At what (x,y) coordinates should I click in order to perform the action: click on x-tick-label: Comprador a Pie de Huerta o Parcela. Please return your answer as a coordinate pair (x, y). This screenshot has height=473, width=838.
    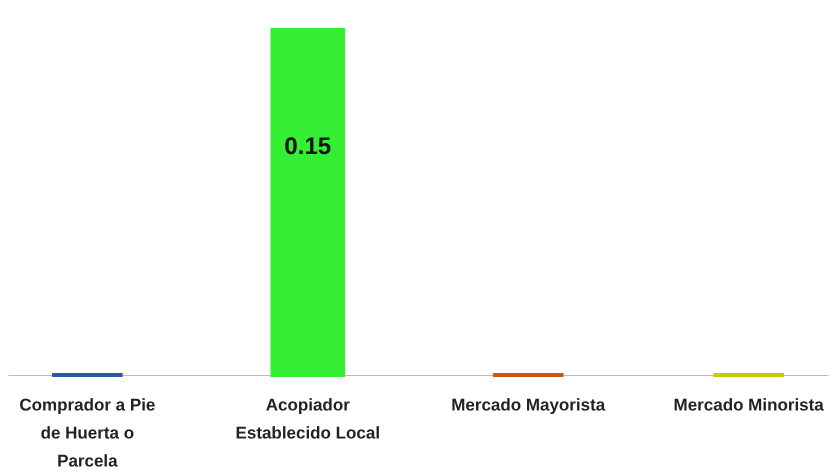
    Looking at the image, I should click on (87, 433).